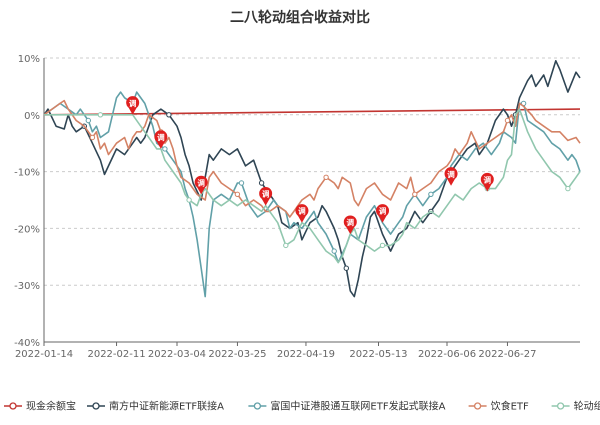  Describe the element at coordinates (166, 406) in the screenshot. I see `legend-label: 南方中证新能源ETF联接A` at that location.